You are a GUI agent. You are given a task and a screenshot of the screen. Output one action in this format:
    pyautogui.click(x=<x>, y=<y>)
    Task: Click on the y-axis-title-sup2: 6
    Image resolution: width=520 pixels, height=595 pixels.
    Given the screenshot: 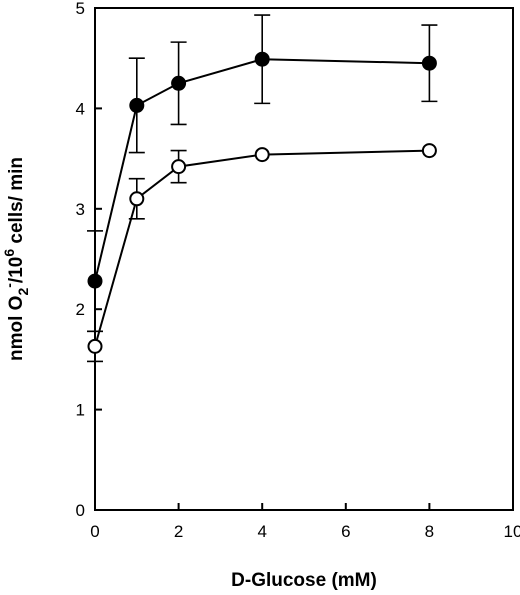 What is the action you would take?
    pyautogui.click(x=9, y=253)
    